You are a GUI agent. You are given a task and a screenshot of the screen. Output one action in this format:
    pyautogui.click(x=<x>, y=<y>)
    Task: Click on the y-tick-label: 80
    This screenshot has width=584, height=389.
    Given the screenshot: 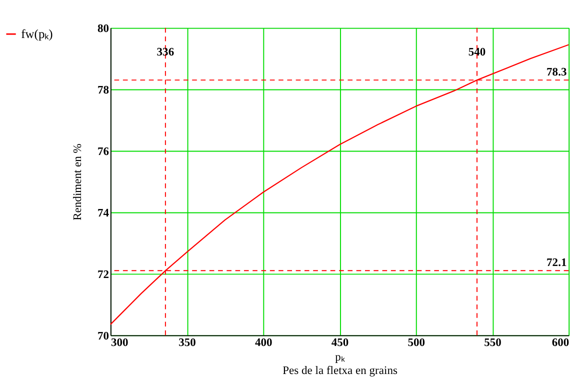 What is the action you would take?
    pyautogui.click(x=104, y=29)
    